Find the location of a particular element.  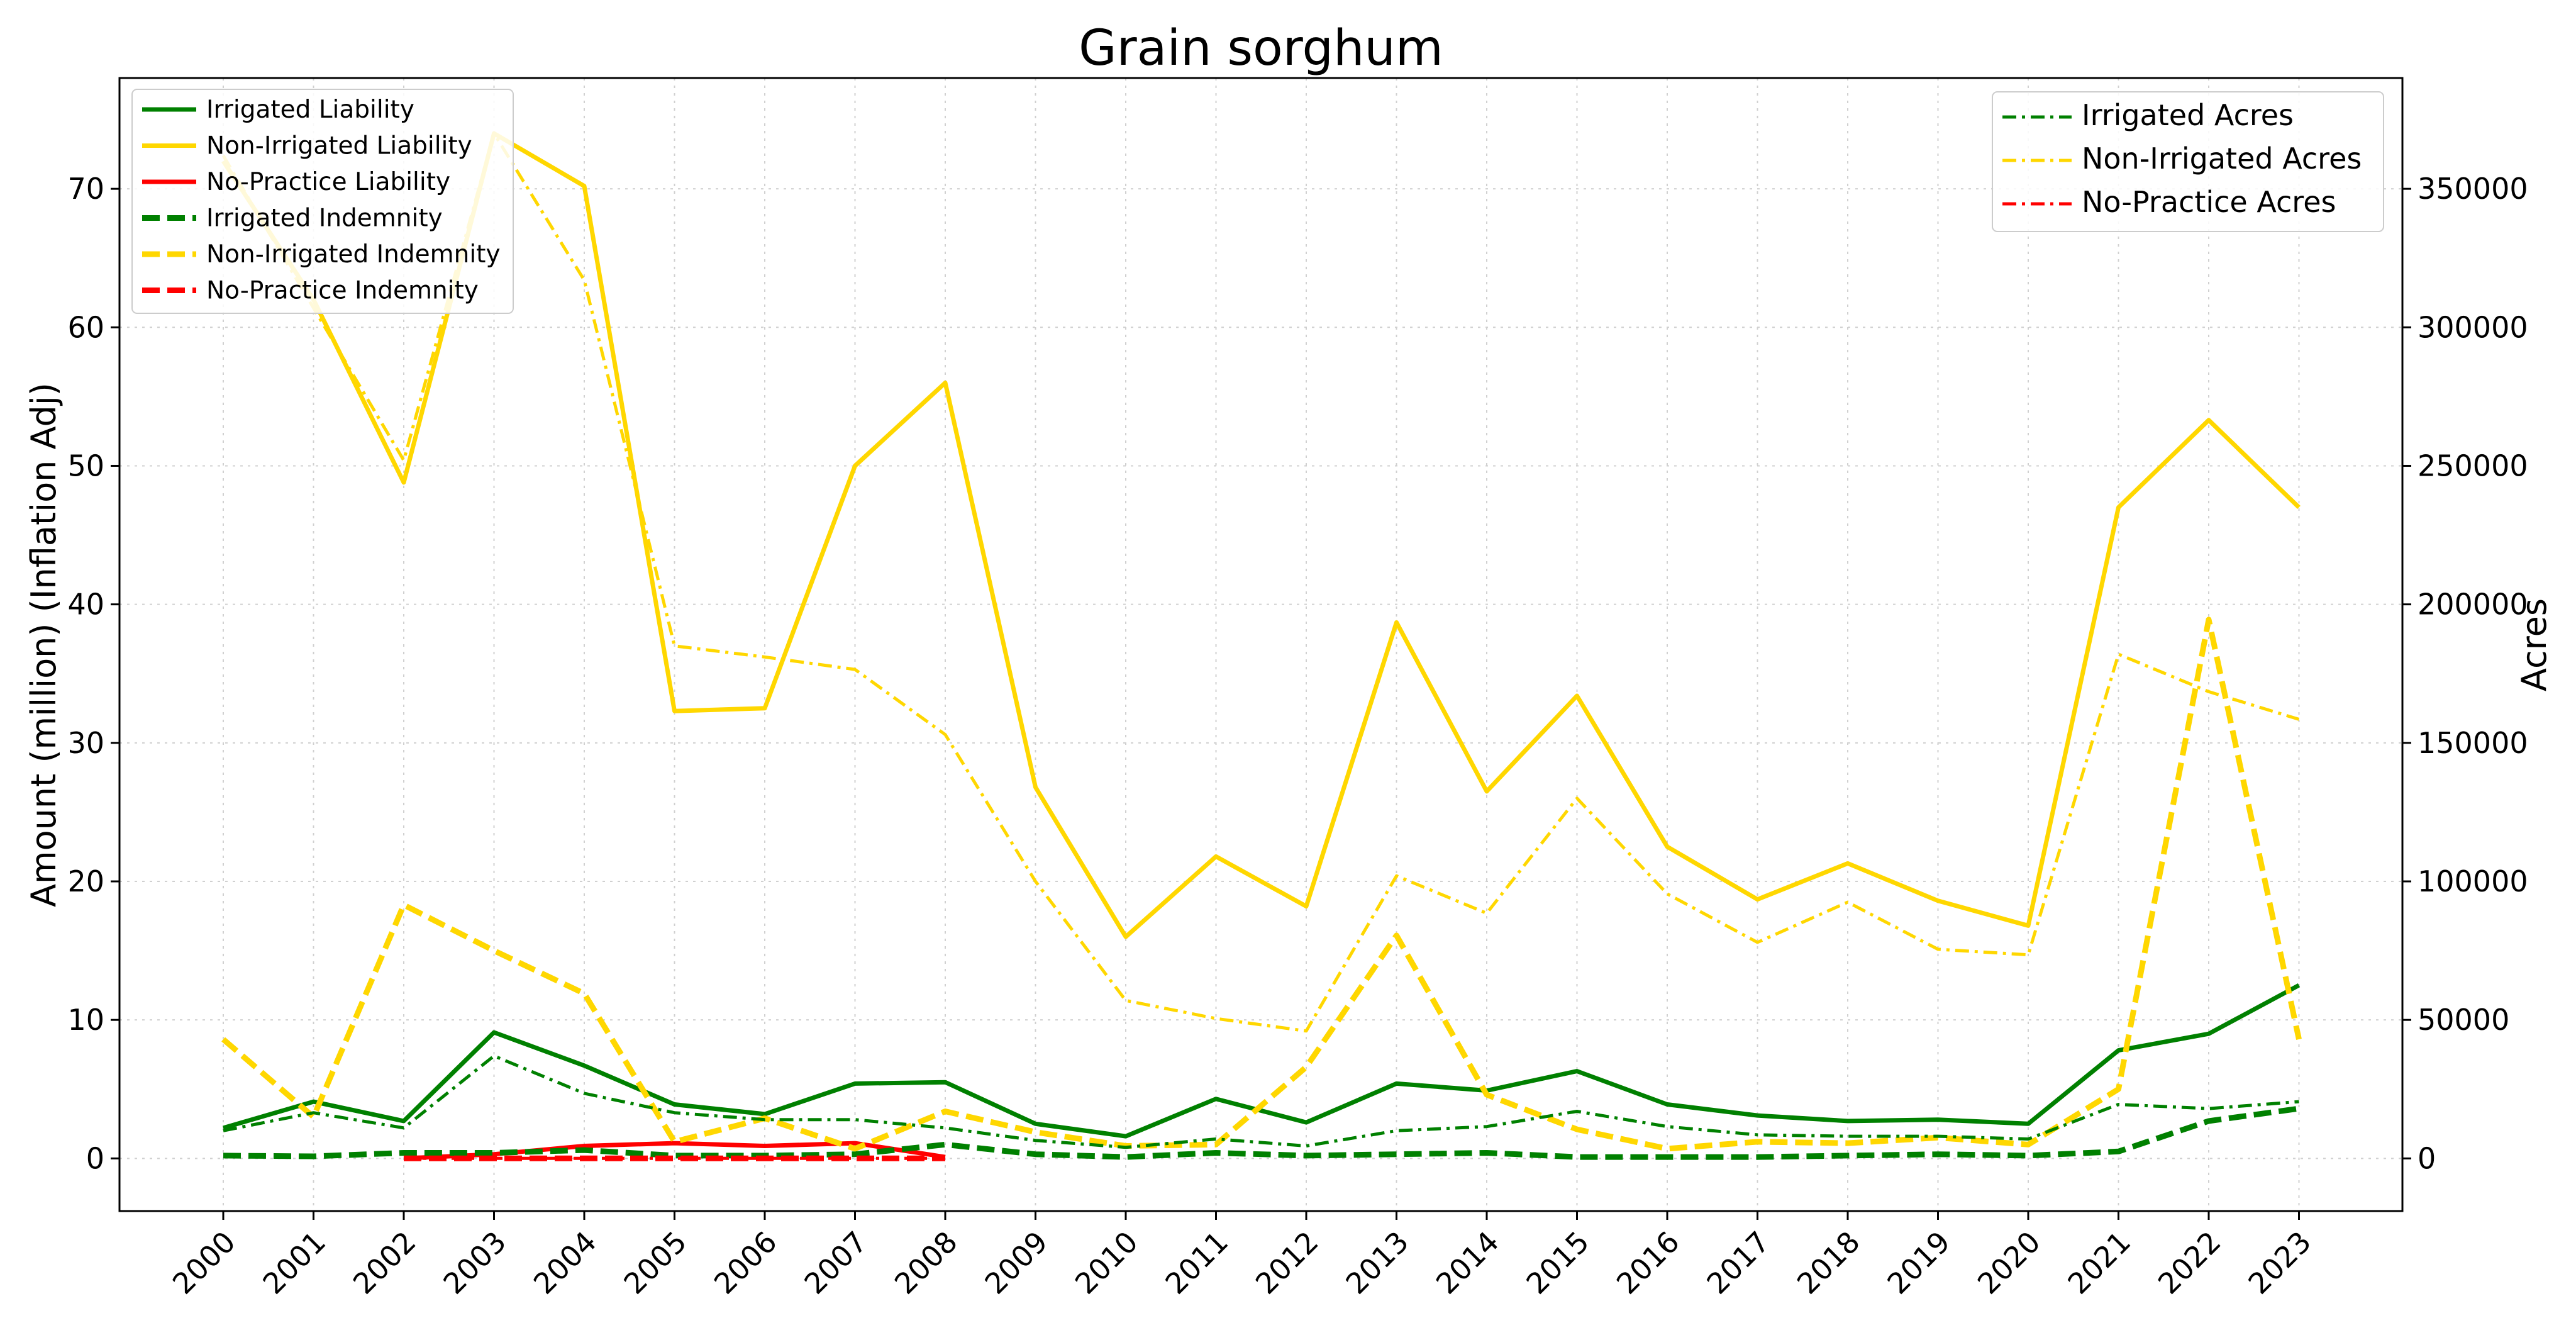

y-axis-left: 0 10 20 30 40 50 60 70 is located at coordinates (93, 673).